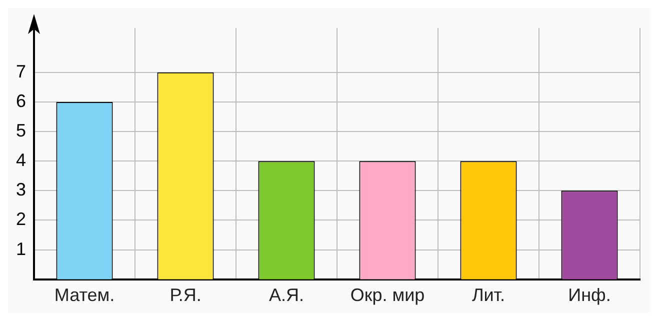 This screenshot has height=321, width=658. What do you see at coordinates (21, 190) in the screenshot?
I see `y-tick-label: 3` at bounding box center [21, 190].